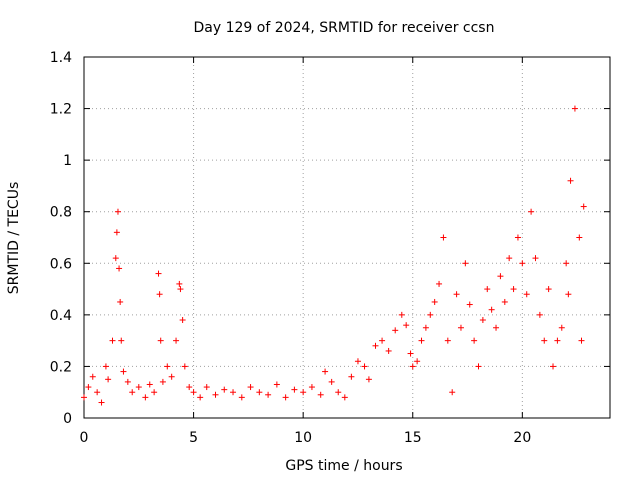 This screenshot has height=480, width=640. I want to click on y-tick-label: 0.6, so click(61, 264).